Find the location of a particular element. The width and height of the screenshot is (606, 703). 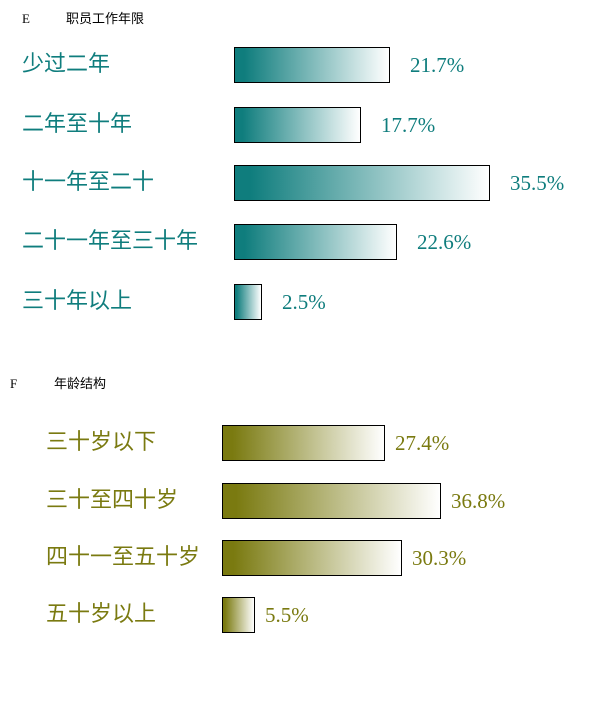

value-label: 27.4% is located at coordinates (422, 443).